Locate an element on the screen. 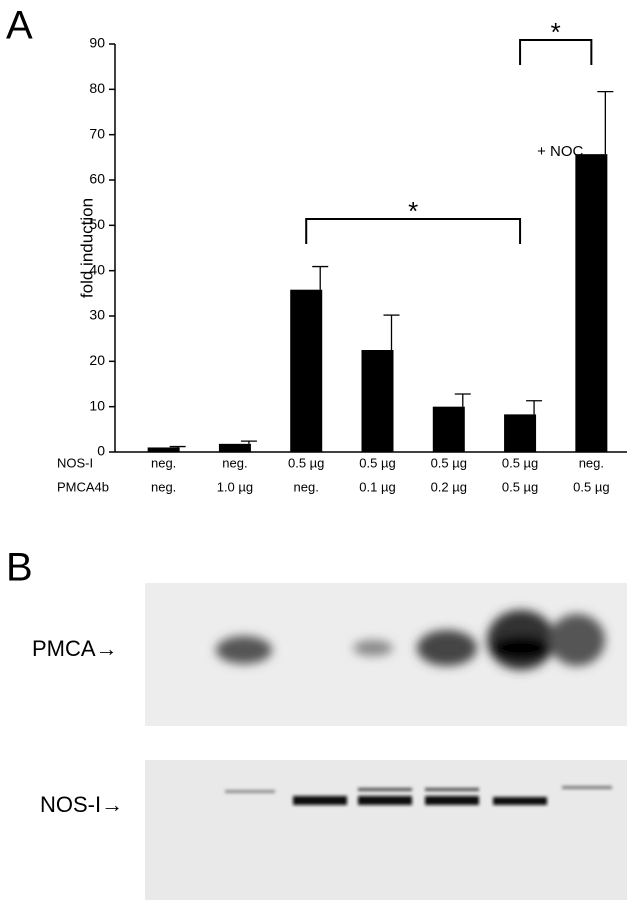  blot-nos is located at coordinates (386, 830).